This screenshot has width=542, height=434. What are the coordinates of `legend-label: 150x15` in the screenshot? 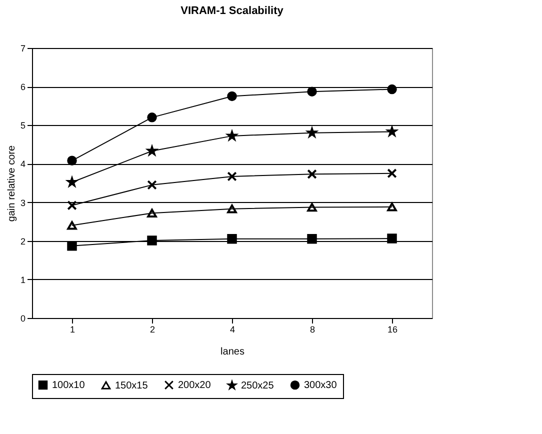 It's located at (131, 386).